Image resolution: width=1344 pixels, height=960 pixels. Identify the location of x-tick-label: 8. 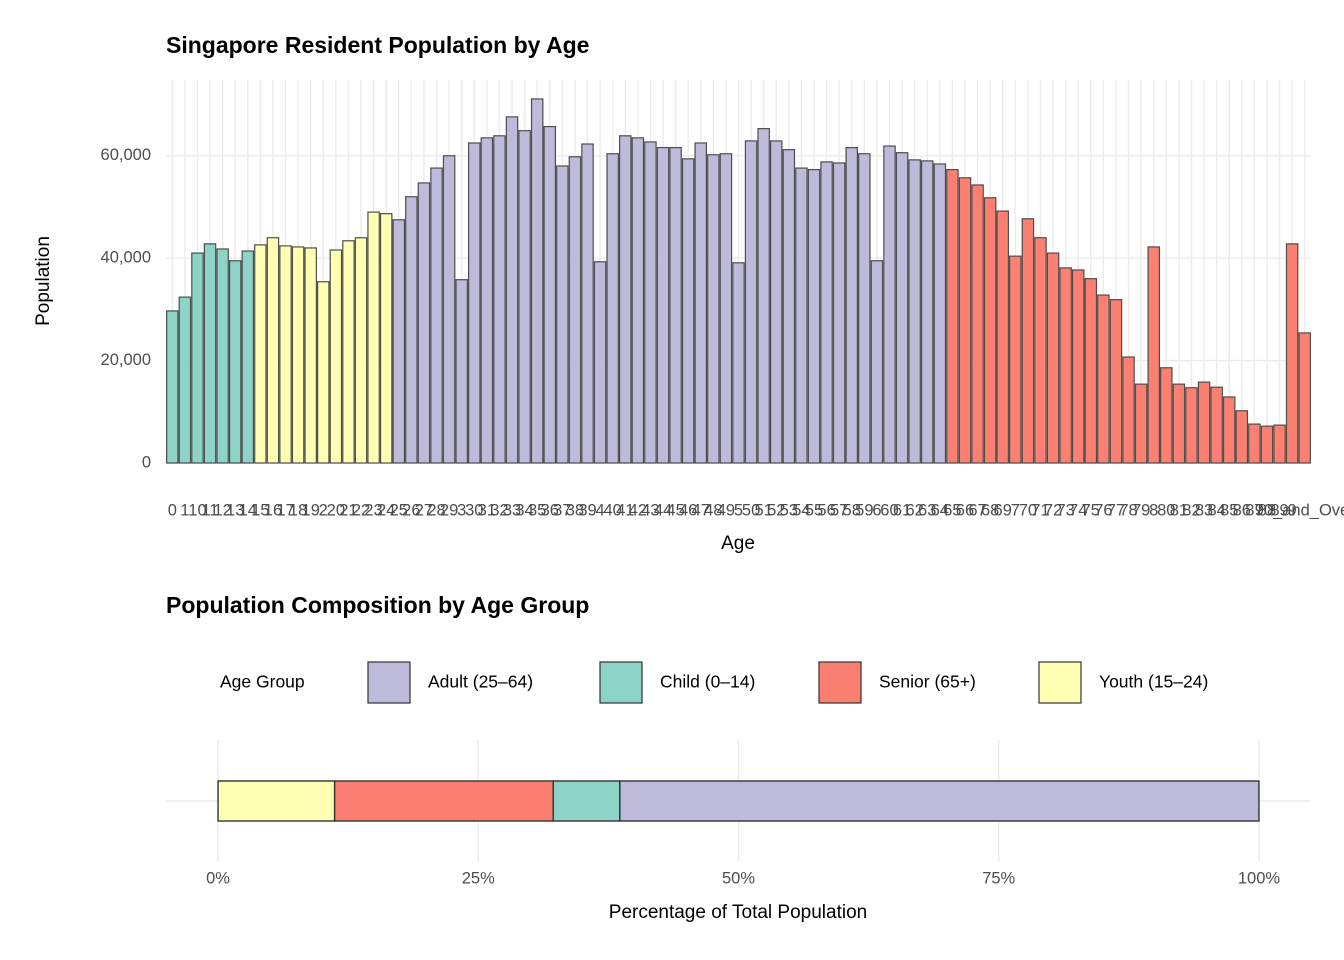
(1153, 510).